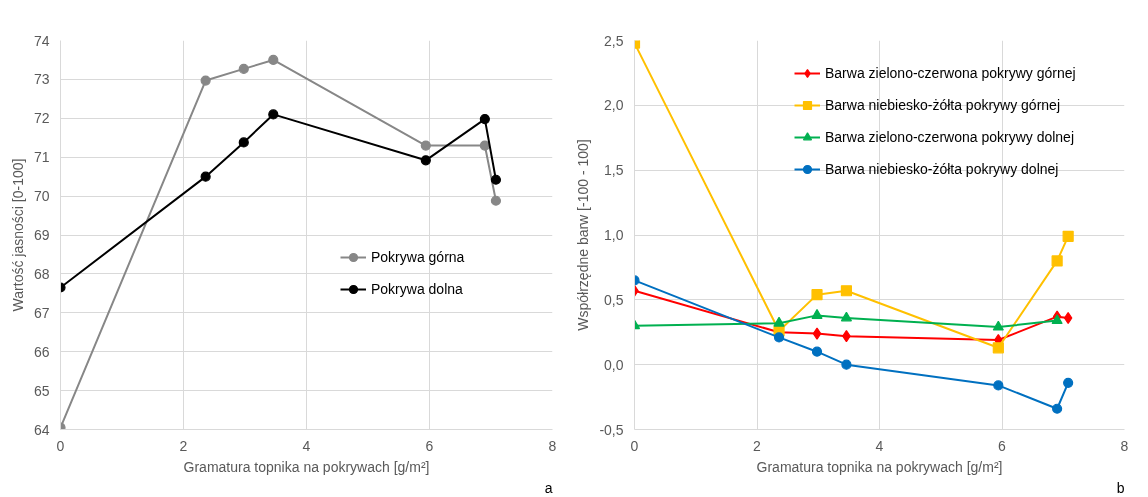  Describe the element at coordinates (950, 137) in the screenshot. I see `legend-label: Barwa zielono-czerwona pokrywy dolnej` at that location.